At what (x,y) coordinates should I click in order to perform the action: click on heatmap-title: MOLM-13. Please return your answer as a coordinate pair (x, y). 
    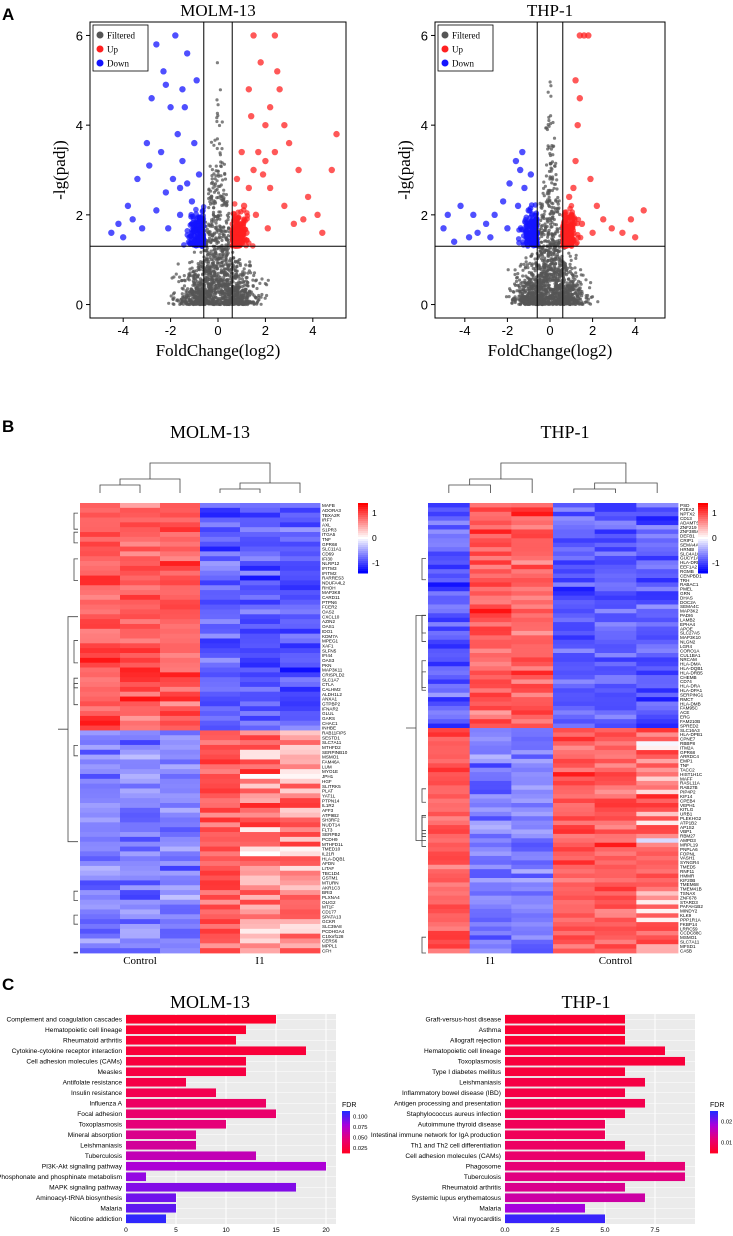
    Looking at the image, I should click on (210, 432).